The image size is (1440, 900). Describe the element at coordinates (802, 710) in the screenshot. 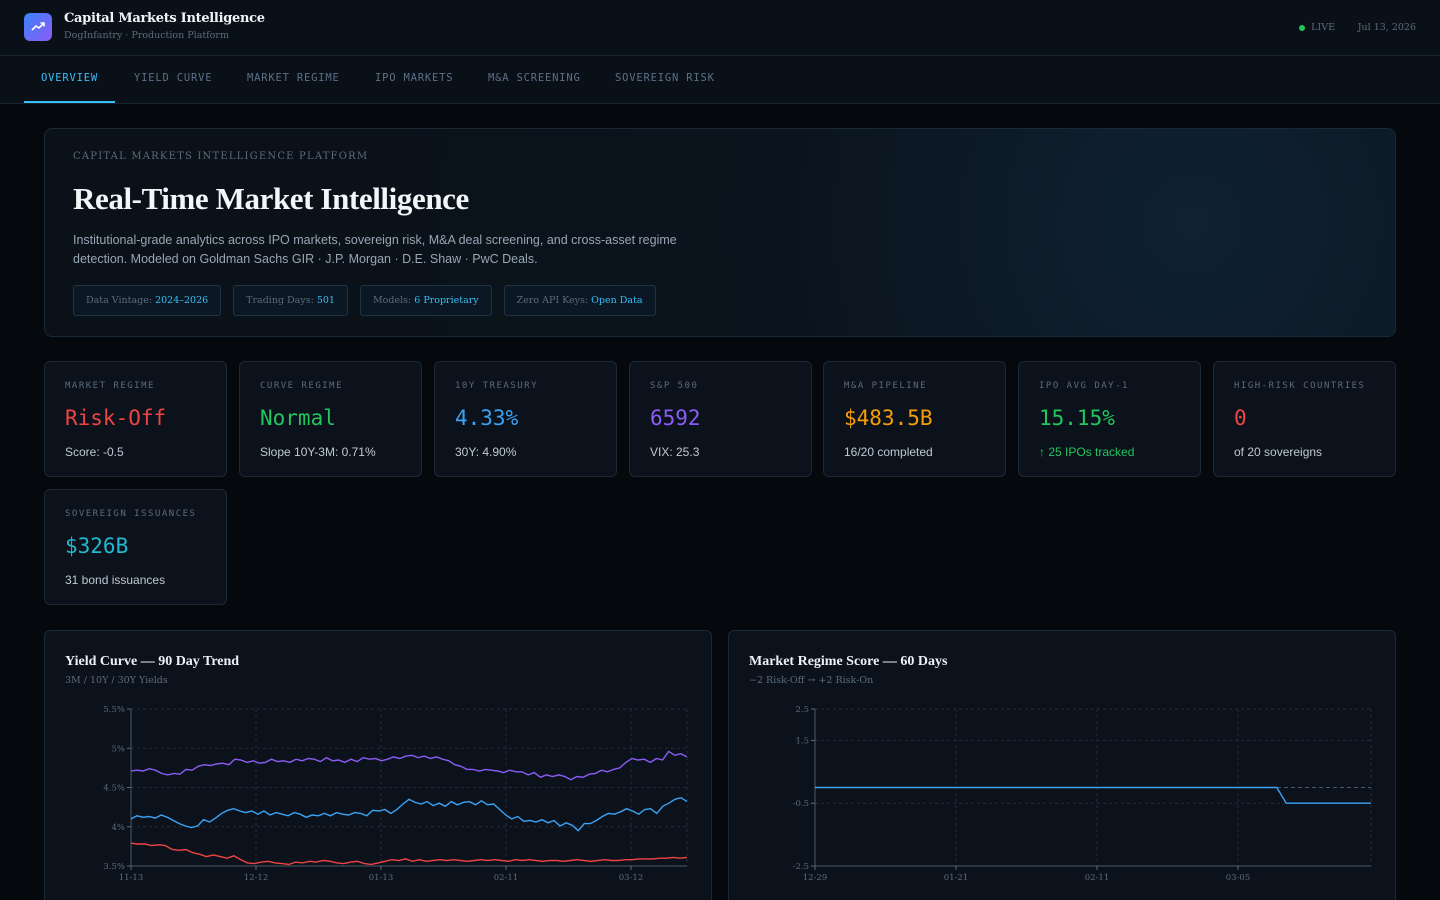

I see `y-tick-label: 2.5` at that location.